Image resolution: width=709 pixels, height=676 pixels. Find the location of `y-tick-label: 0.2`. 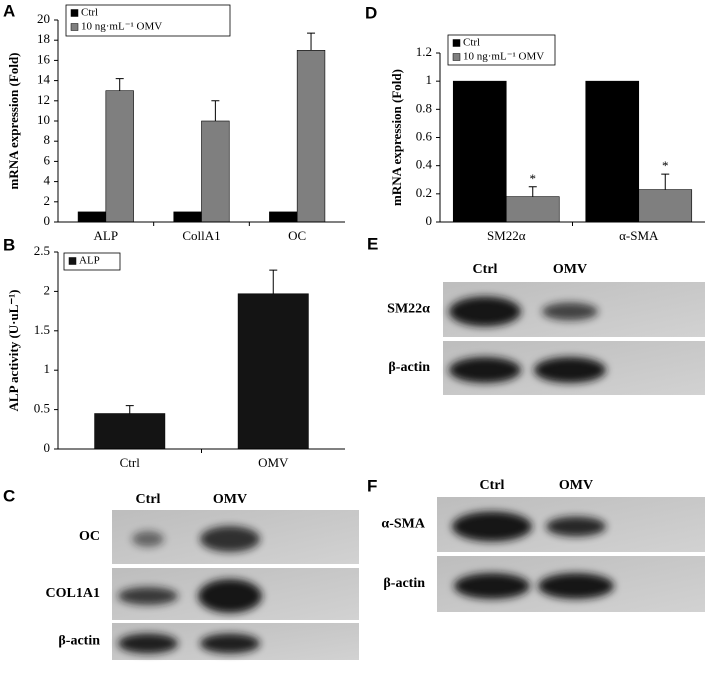

y-tick-label: 0.2 is located at coordinates (424, 192).